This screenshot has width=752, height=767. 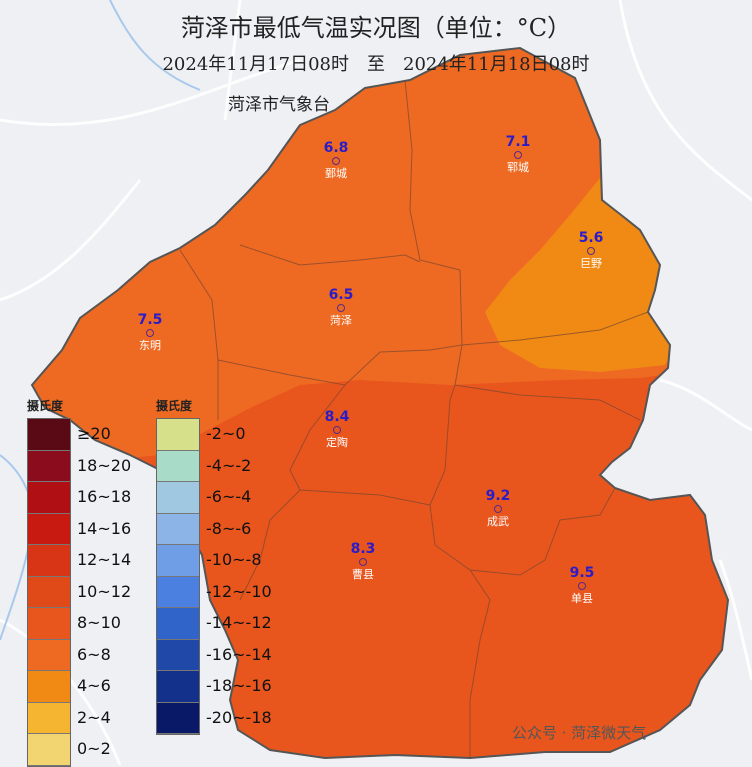 What do you see at coordinates (363, 574) in the screenshot?
I see `station-name: 曹县` at bounding box center [363, 574].